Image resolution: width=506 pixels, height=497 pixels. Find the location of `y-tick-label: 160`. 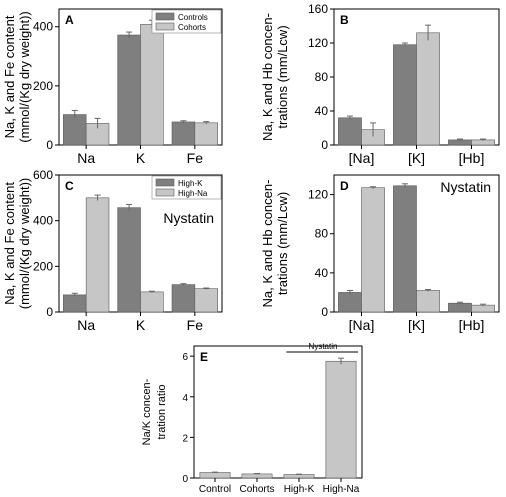

y-tick-label: 160 is located at coordinates (318, 9).